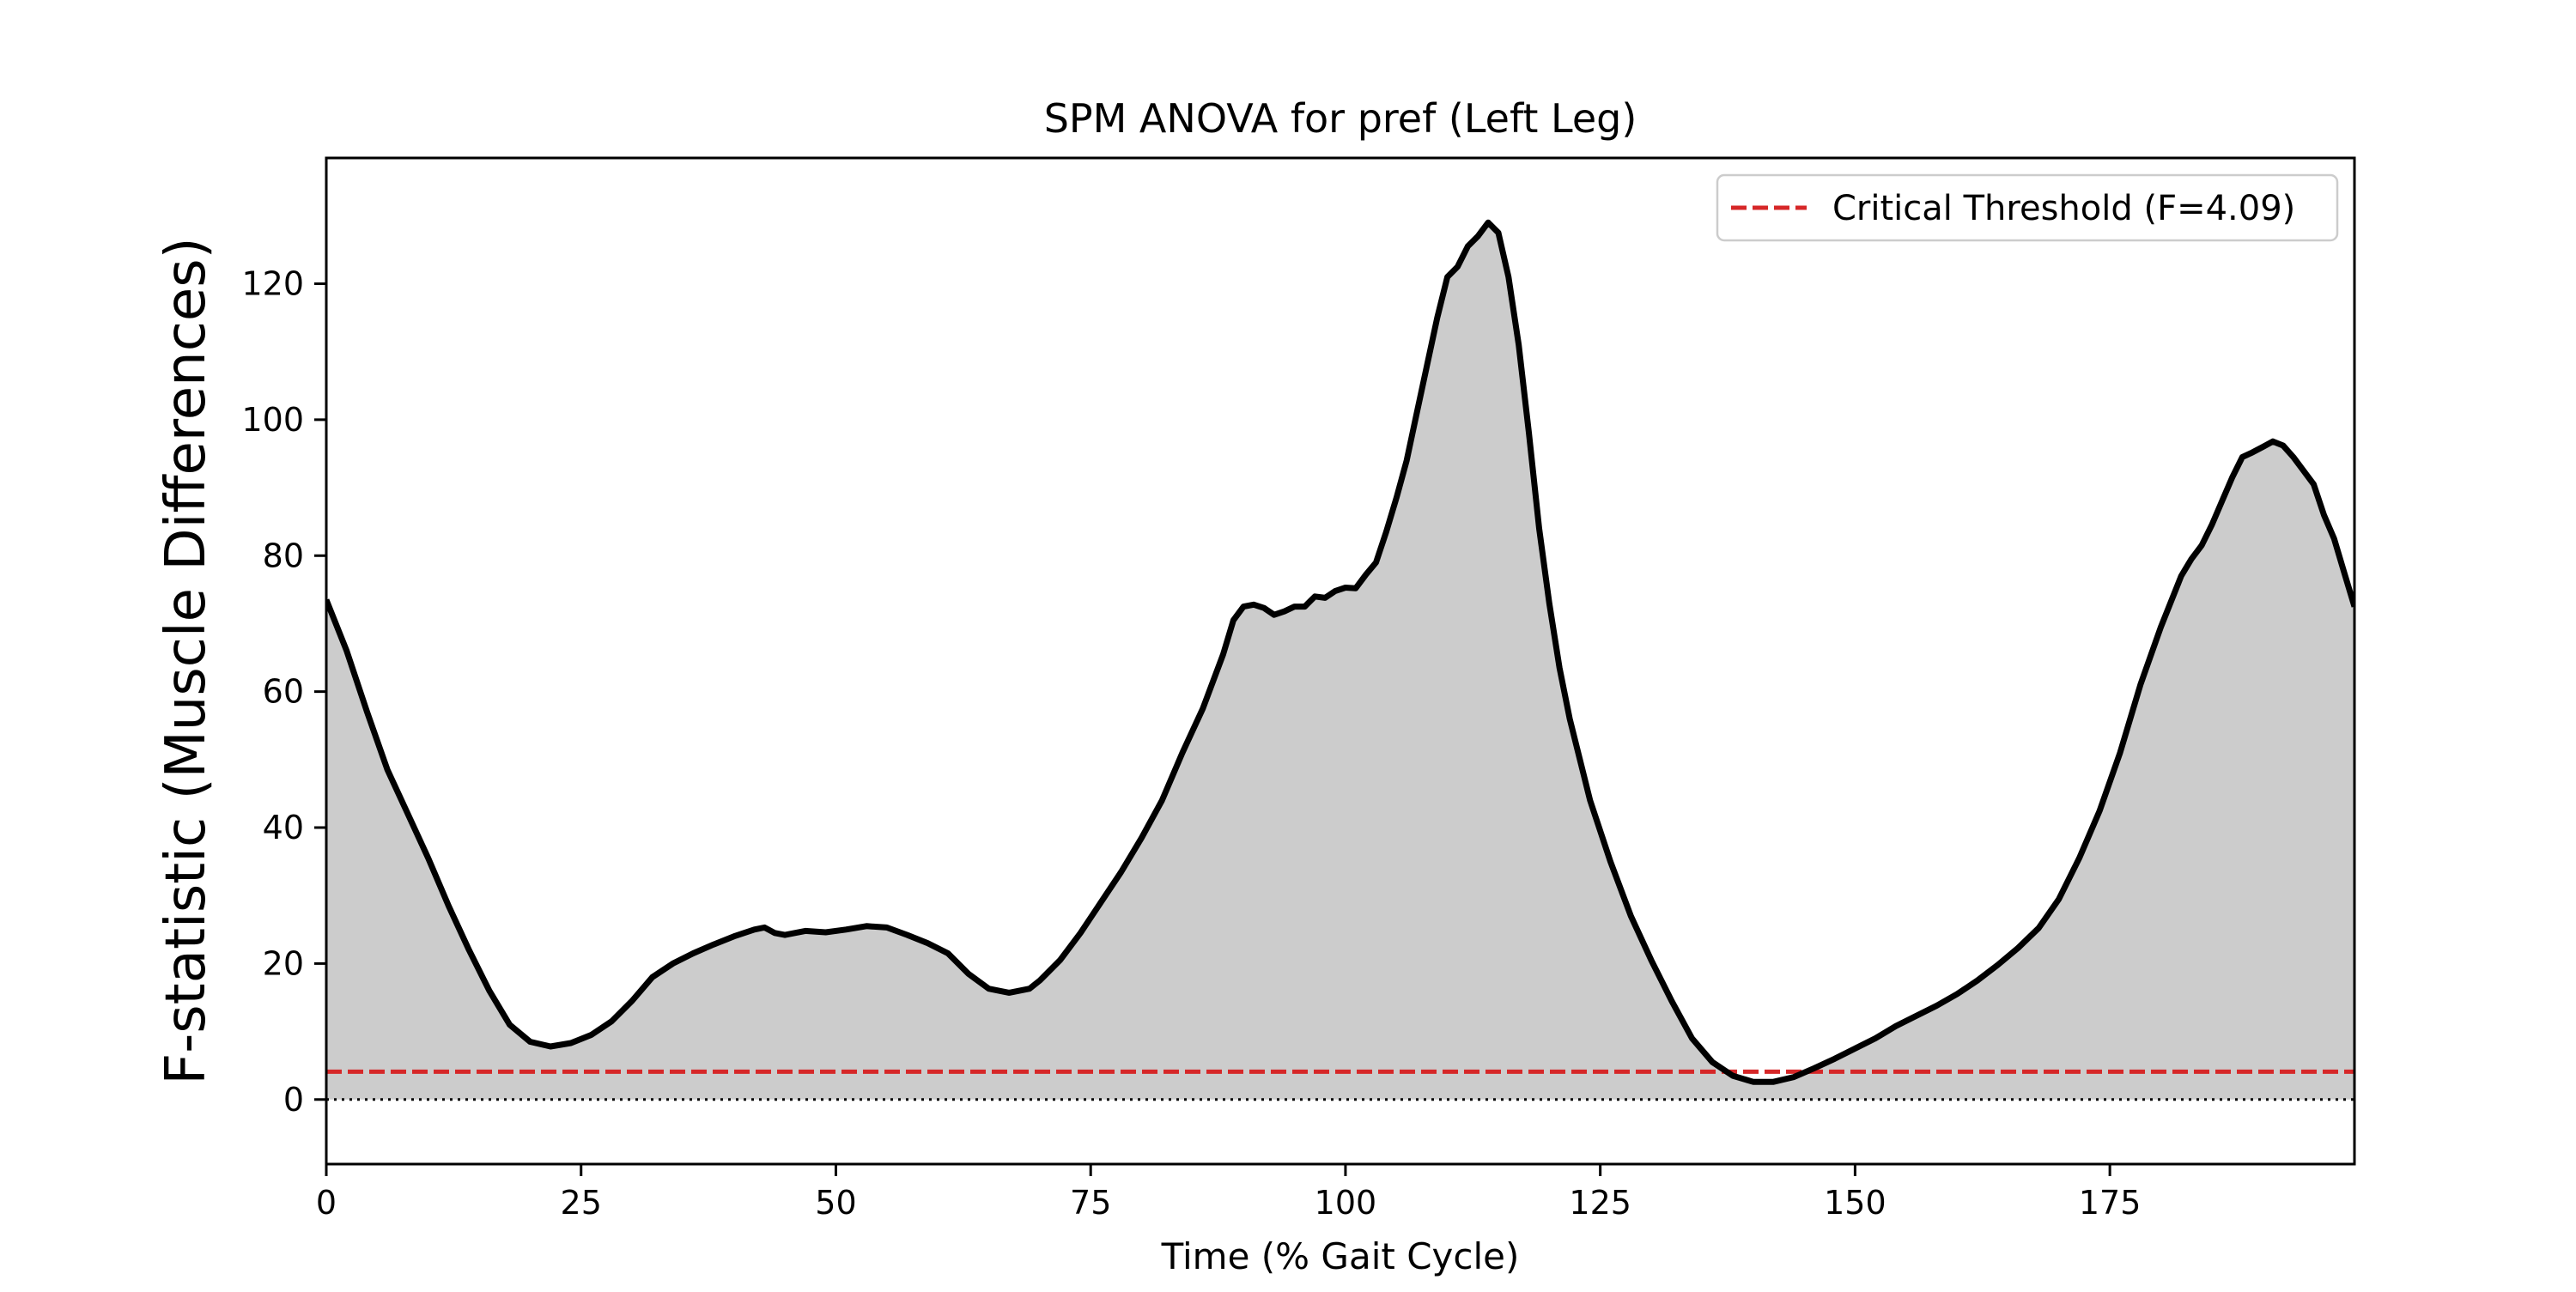 The image size is (2576, 1292). I want to click on legend-box, so click(2027, 207).